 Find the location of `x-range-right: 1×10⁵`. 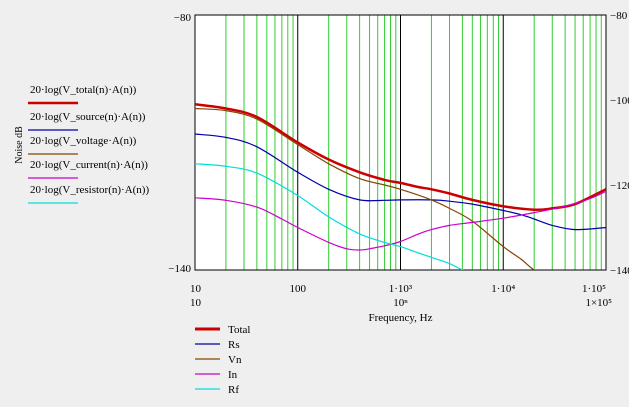

x-range-right: 1×10⁵ is located at coordinates (598, 303).